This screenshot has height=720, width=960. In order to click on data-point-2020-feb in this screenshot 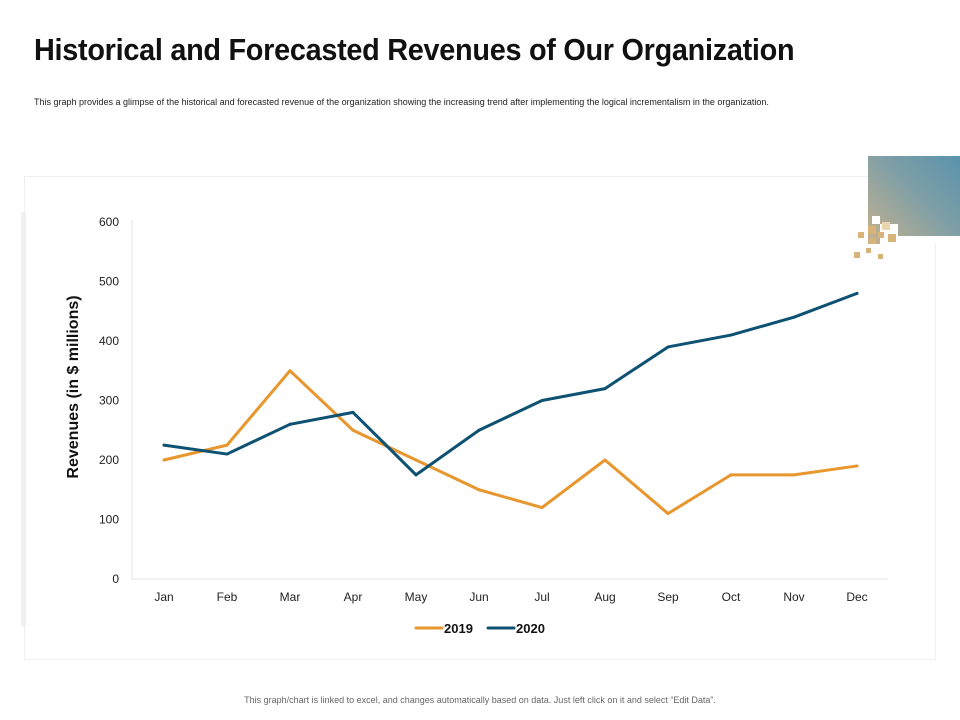, I will do `click(227, 454)`.